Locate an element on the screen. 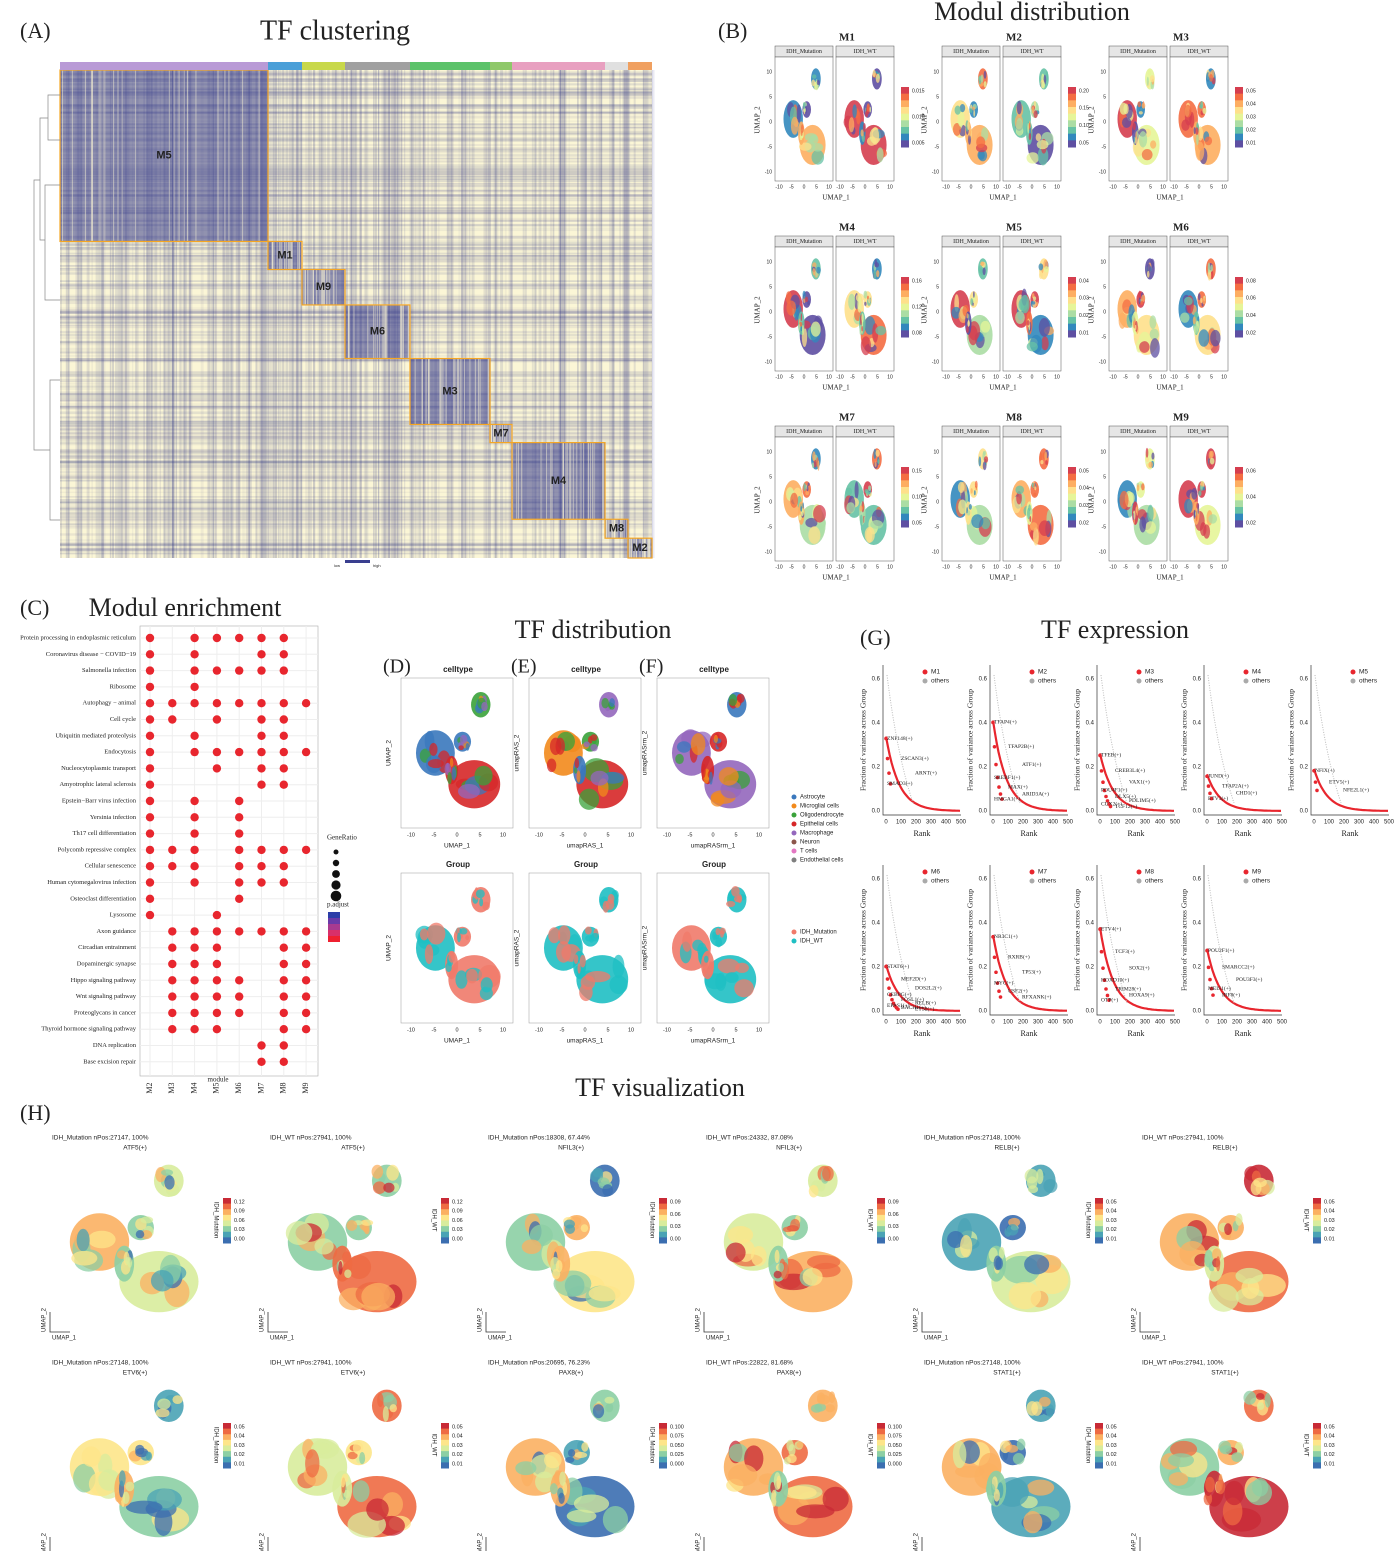  legend-label: Astrocyte is located at coordinates (813, 798).